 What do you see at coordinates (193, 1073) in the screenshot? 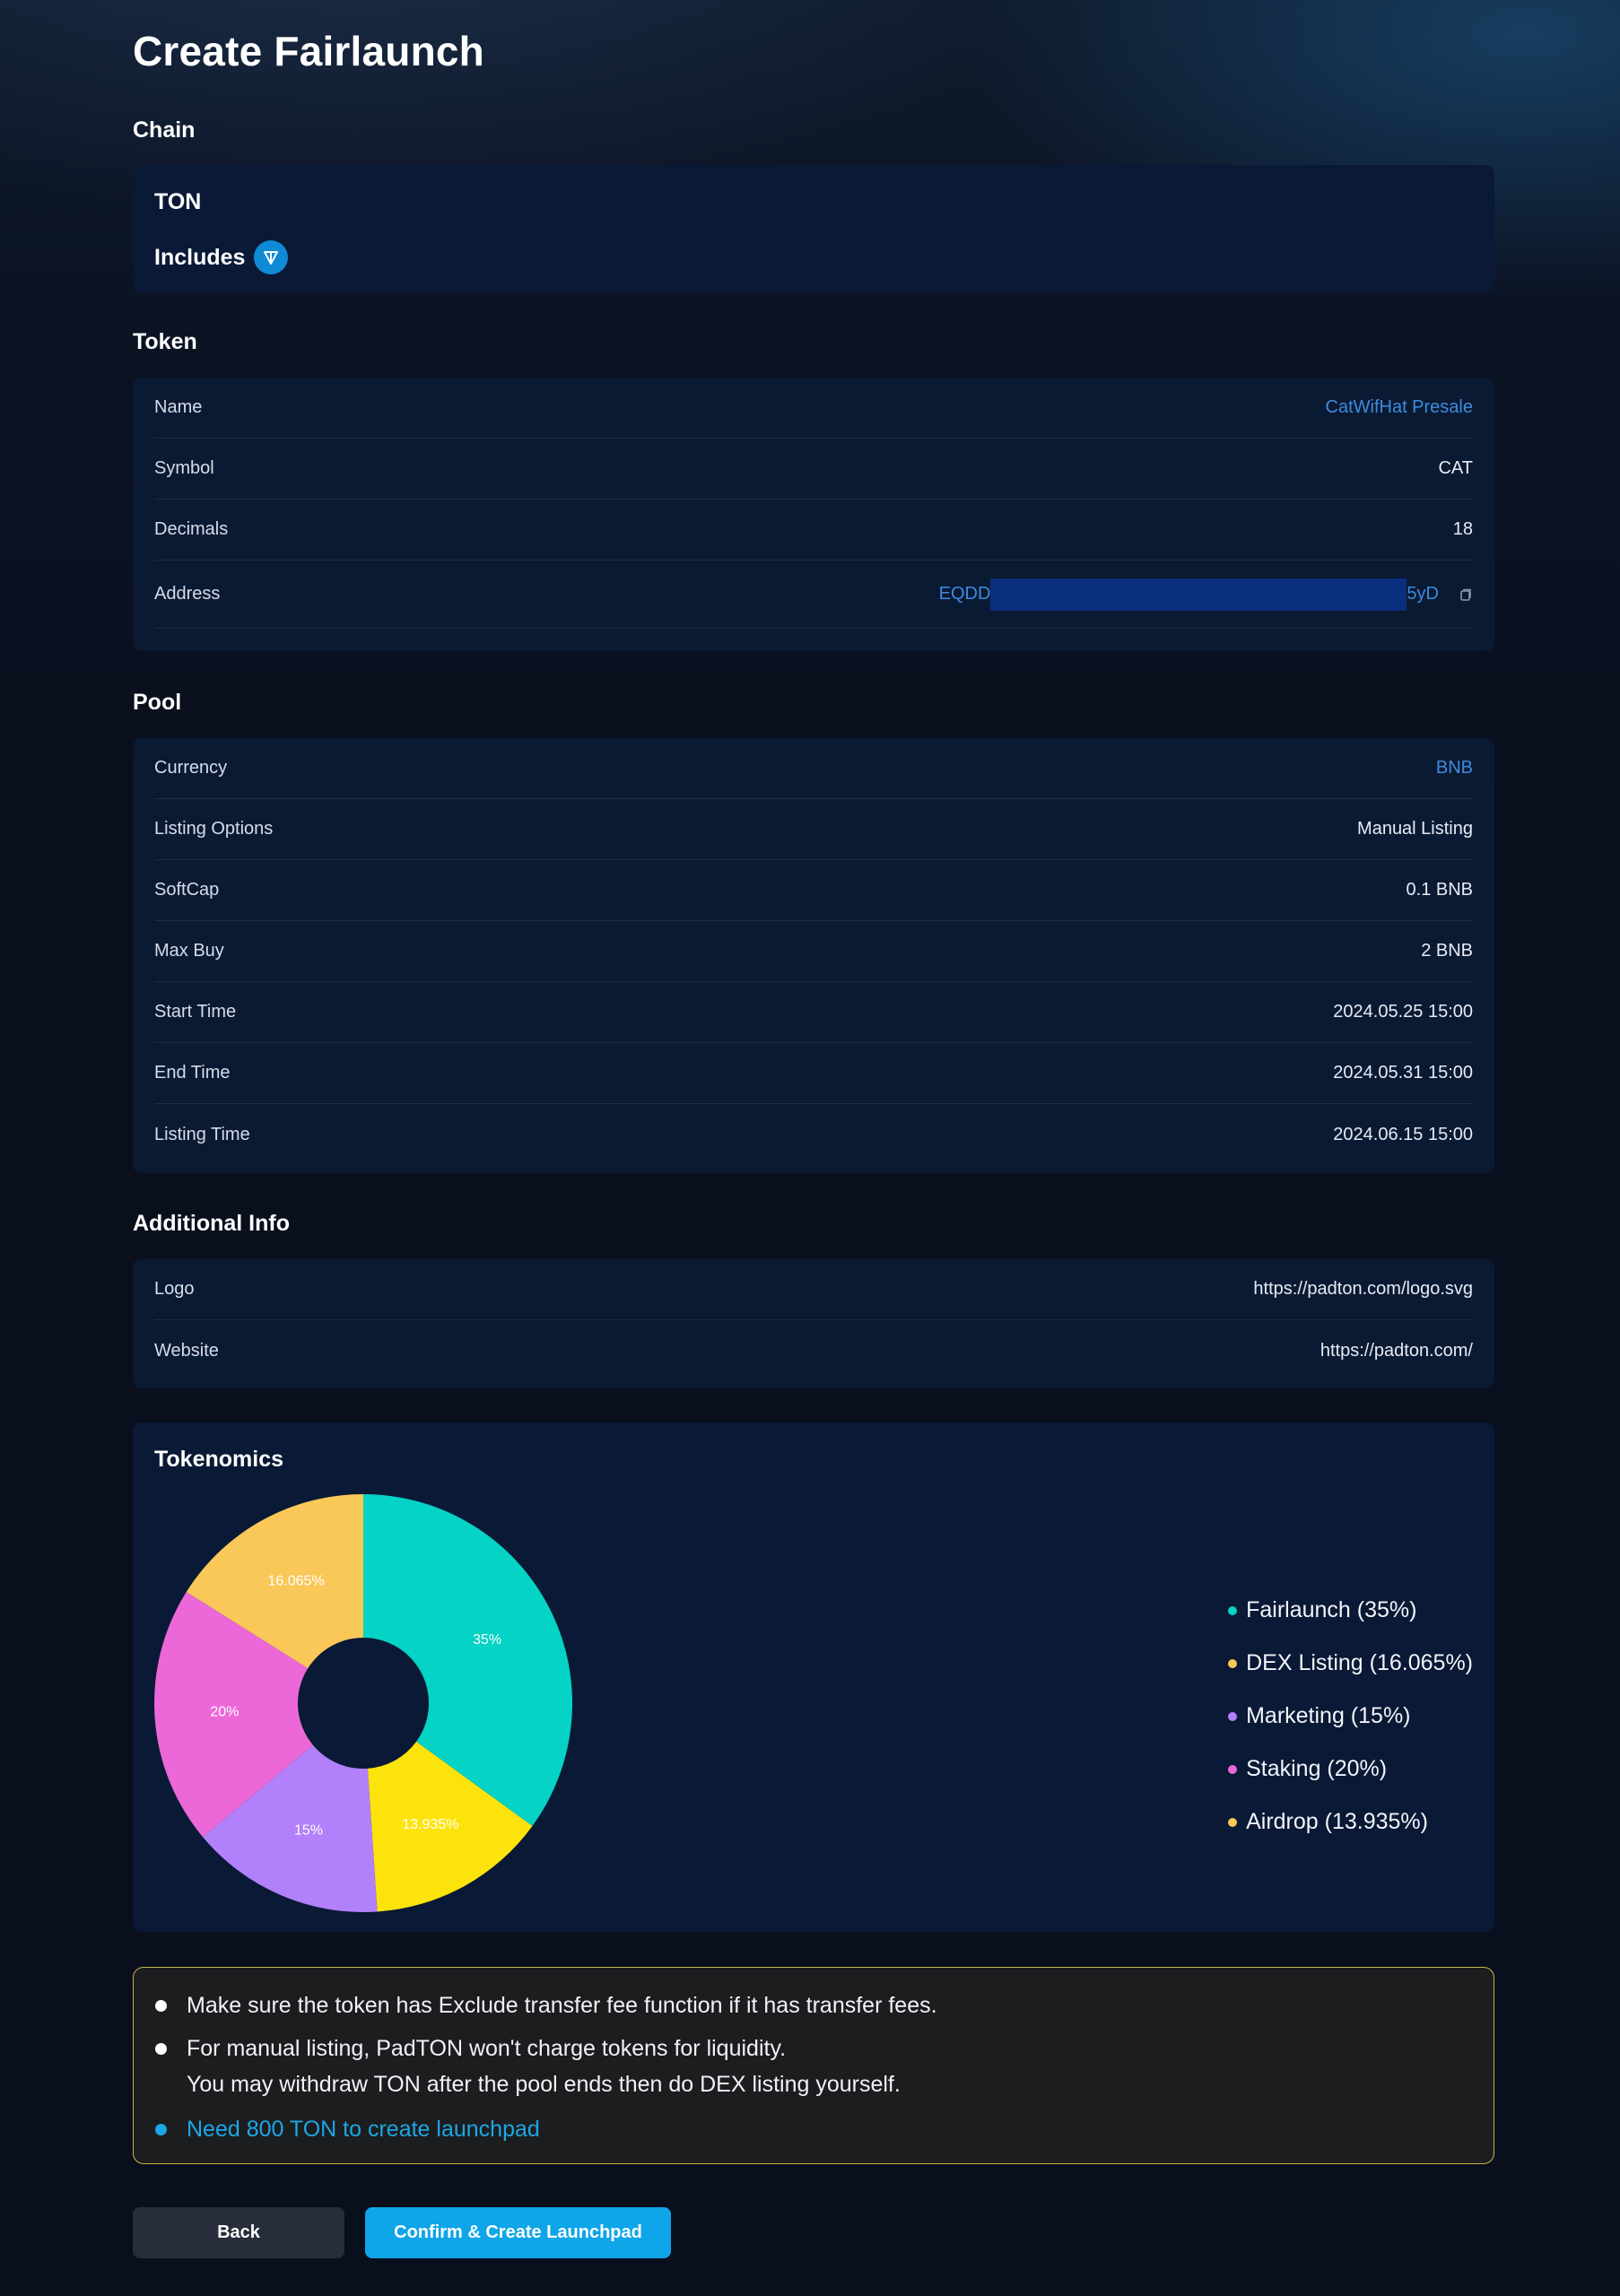
I see `pool-end-time-label: End Time` at bounding box center [193, 1073].